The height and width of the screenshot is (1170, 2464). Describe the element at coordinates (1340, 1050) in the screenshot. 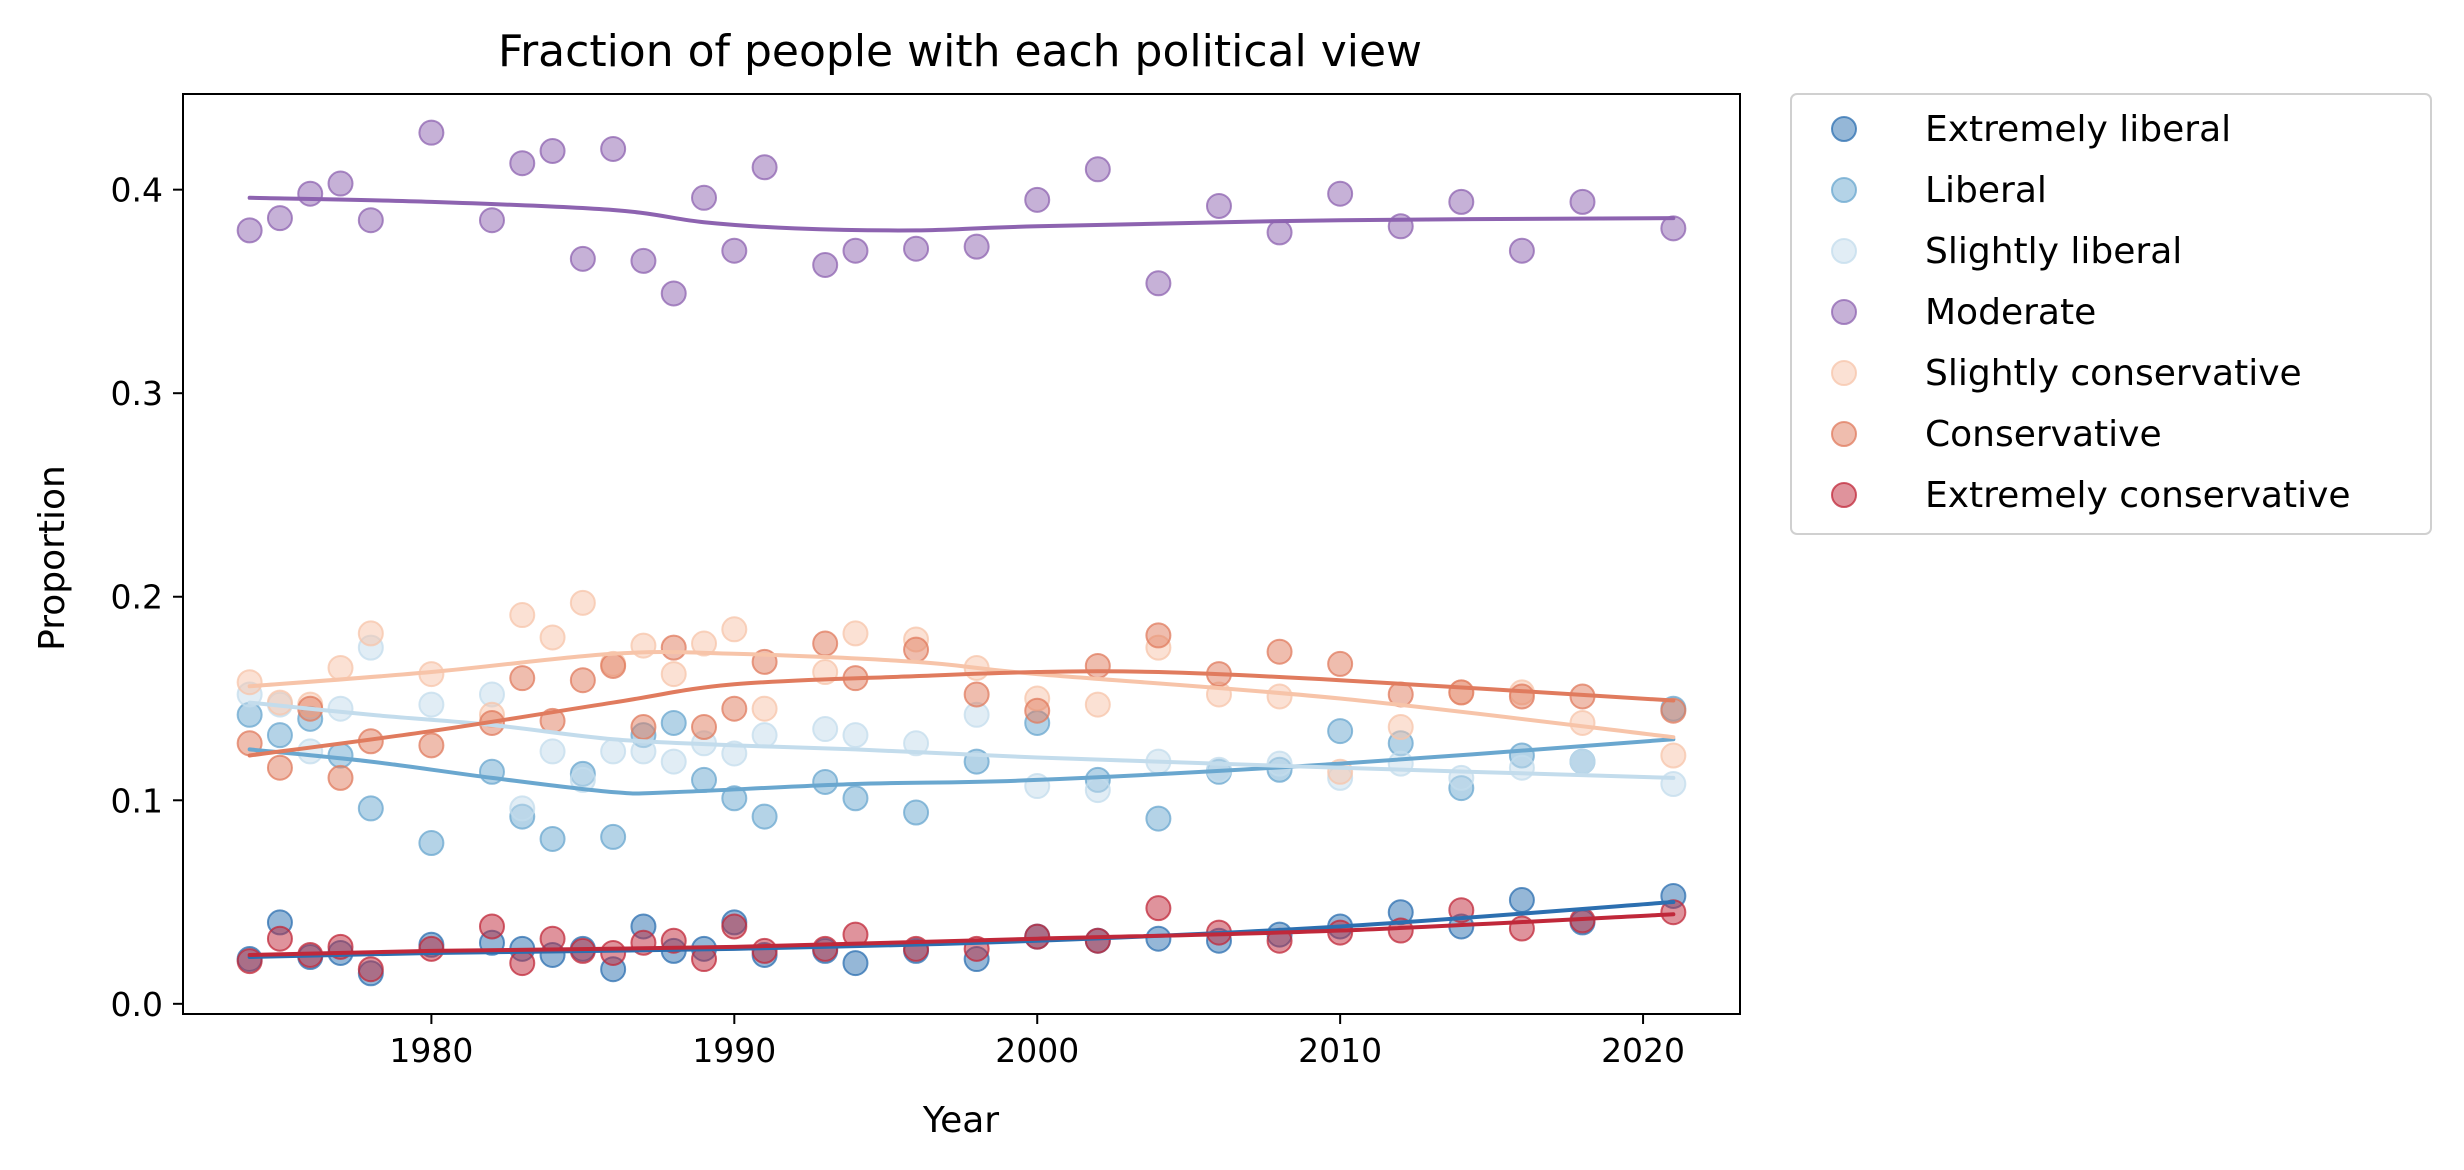

I see `x-tick-label: 2010` at that location.